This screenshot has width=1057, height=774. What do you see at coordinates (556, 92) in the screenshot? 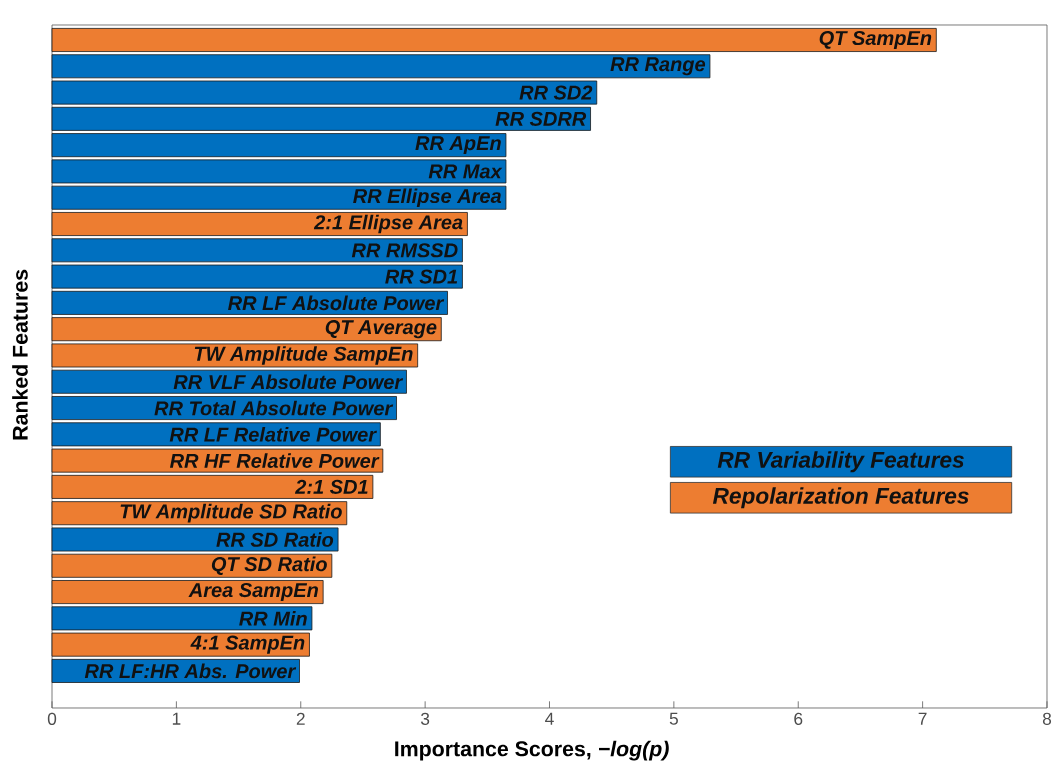
I see `y-tick-label: RR SD2` at bounding box center [556, 92].